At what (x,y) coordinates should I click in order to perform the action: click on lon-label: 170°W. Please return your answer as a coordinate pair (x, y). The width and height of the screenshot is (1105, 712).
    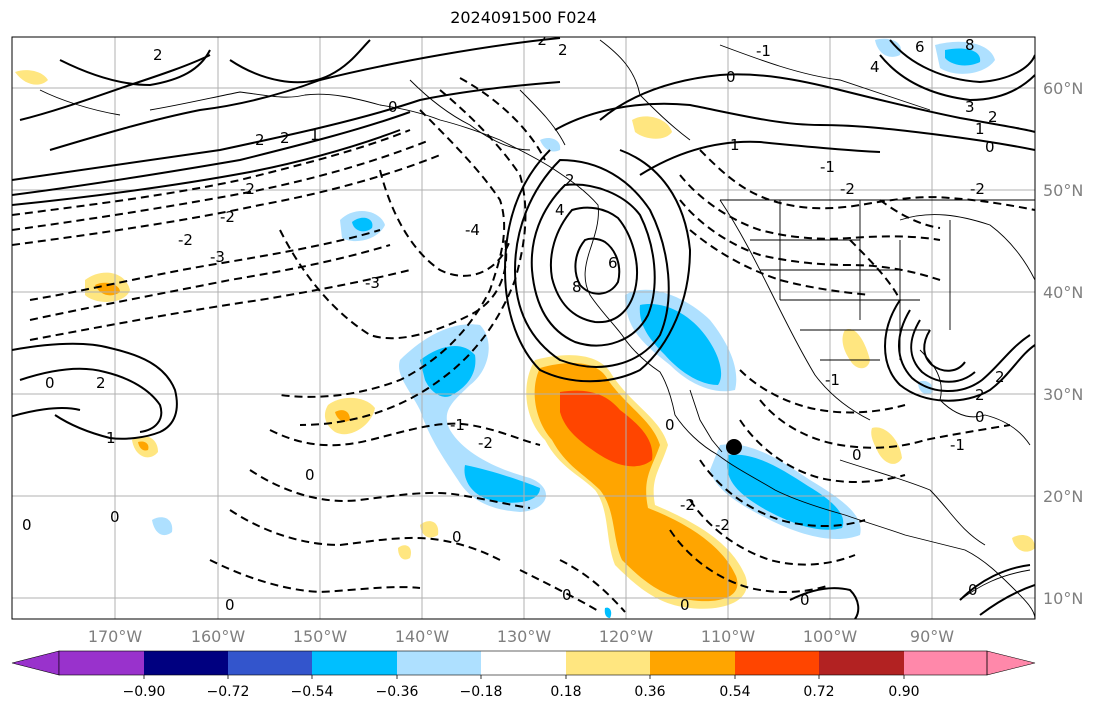
    Looking at the image, I should click on (115, 636).